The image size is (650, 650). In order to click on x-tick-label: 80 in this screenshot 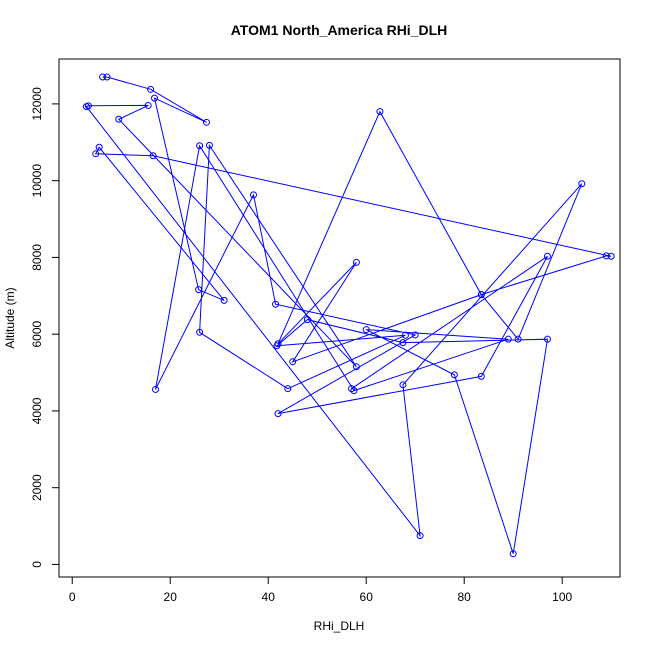, I will do `click(465, 597)`.